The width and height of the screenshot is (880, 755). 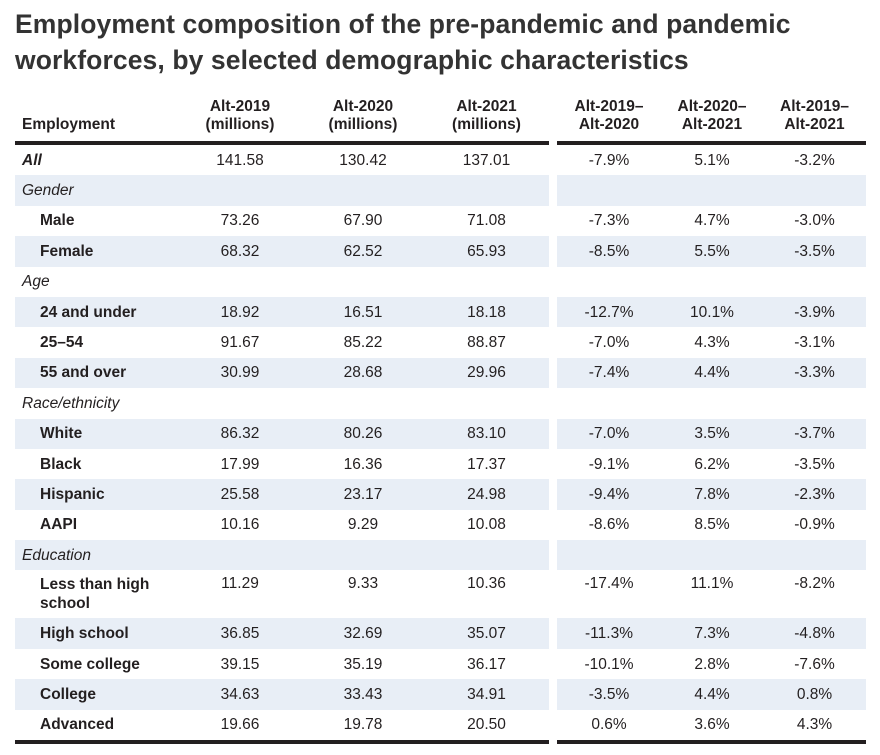 What do you see at coordinates (96, 694) in the screenshot?
I see `row-label: College` at bounding box center [96, 694].